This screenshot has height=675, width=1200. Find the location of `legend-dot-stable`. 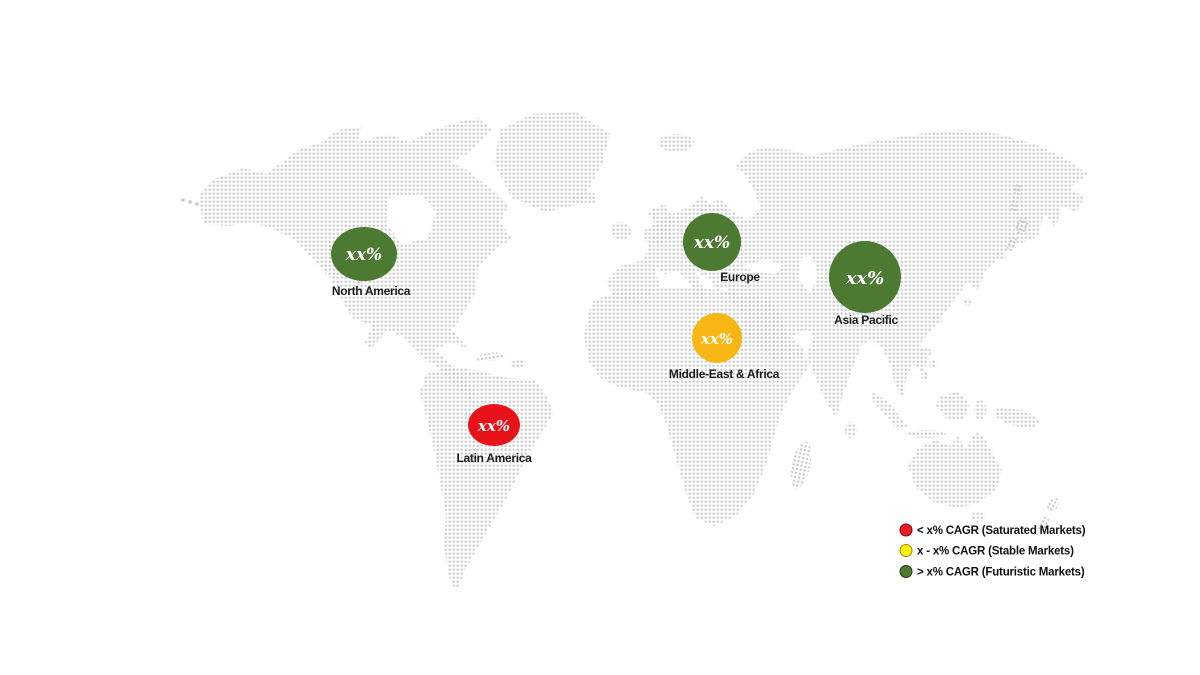

legend-dot-stable is located at coordinates (906, 550).